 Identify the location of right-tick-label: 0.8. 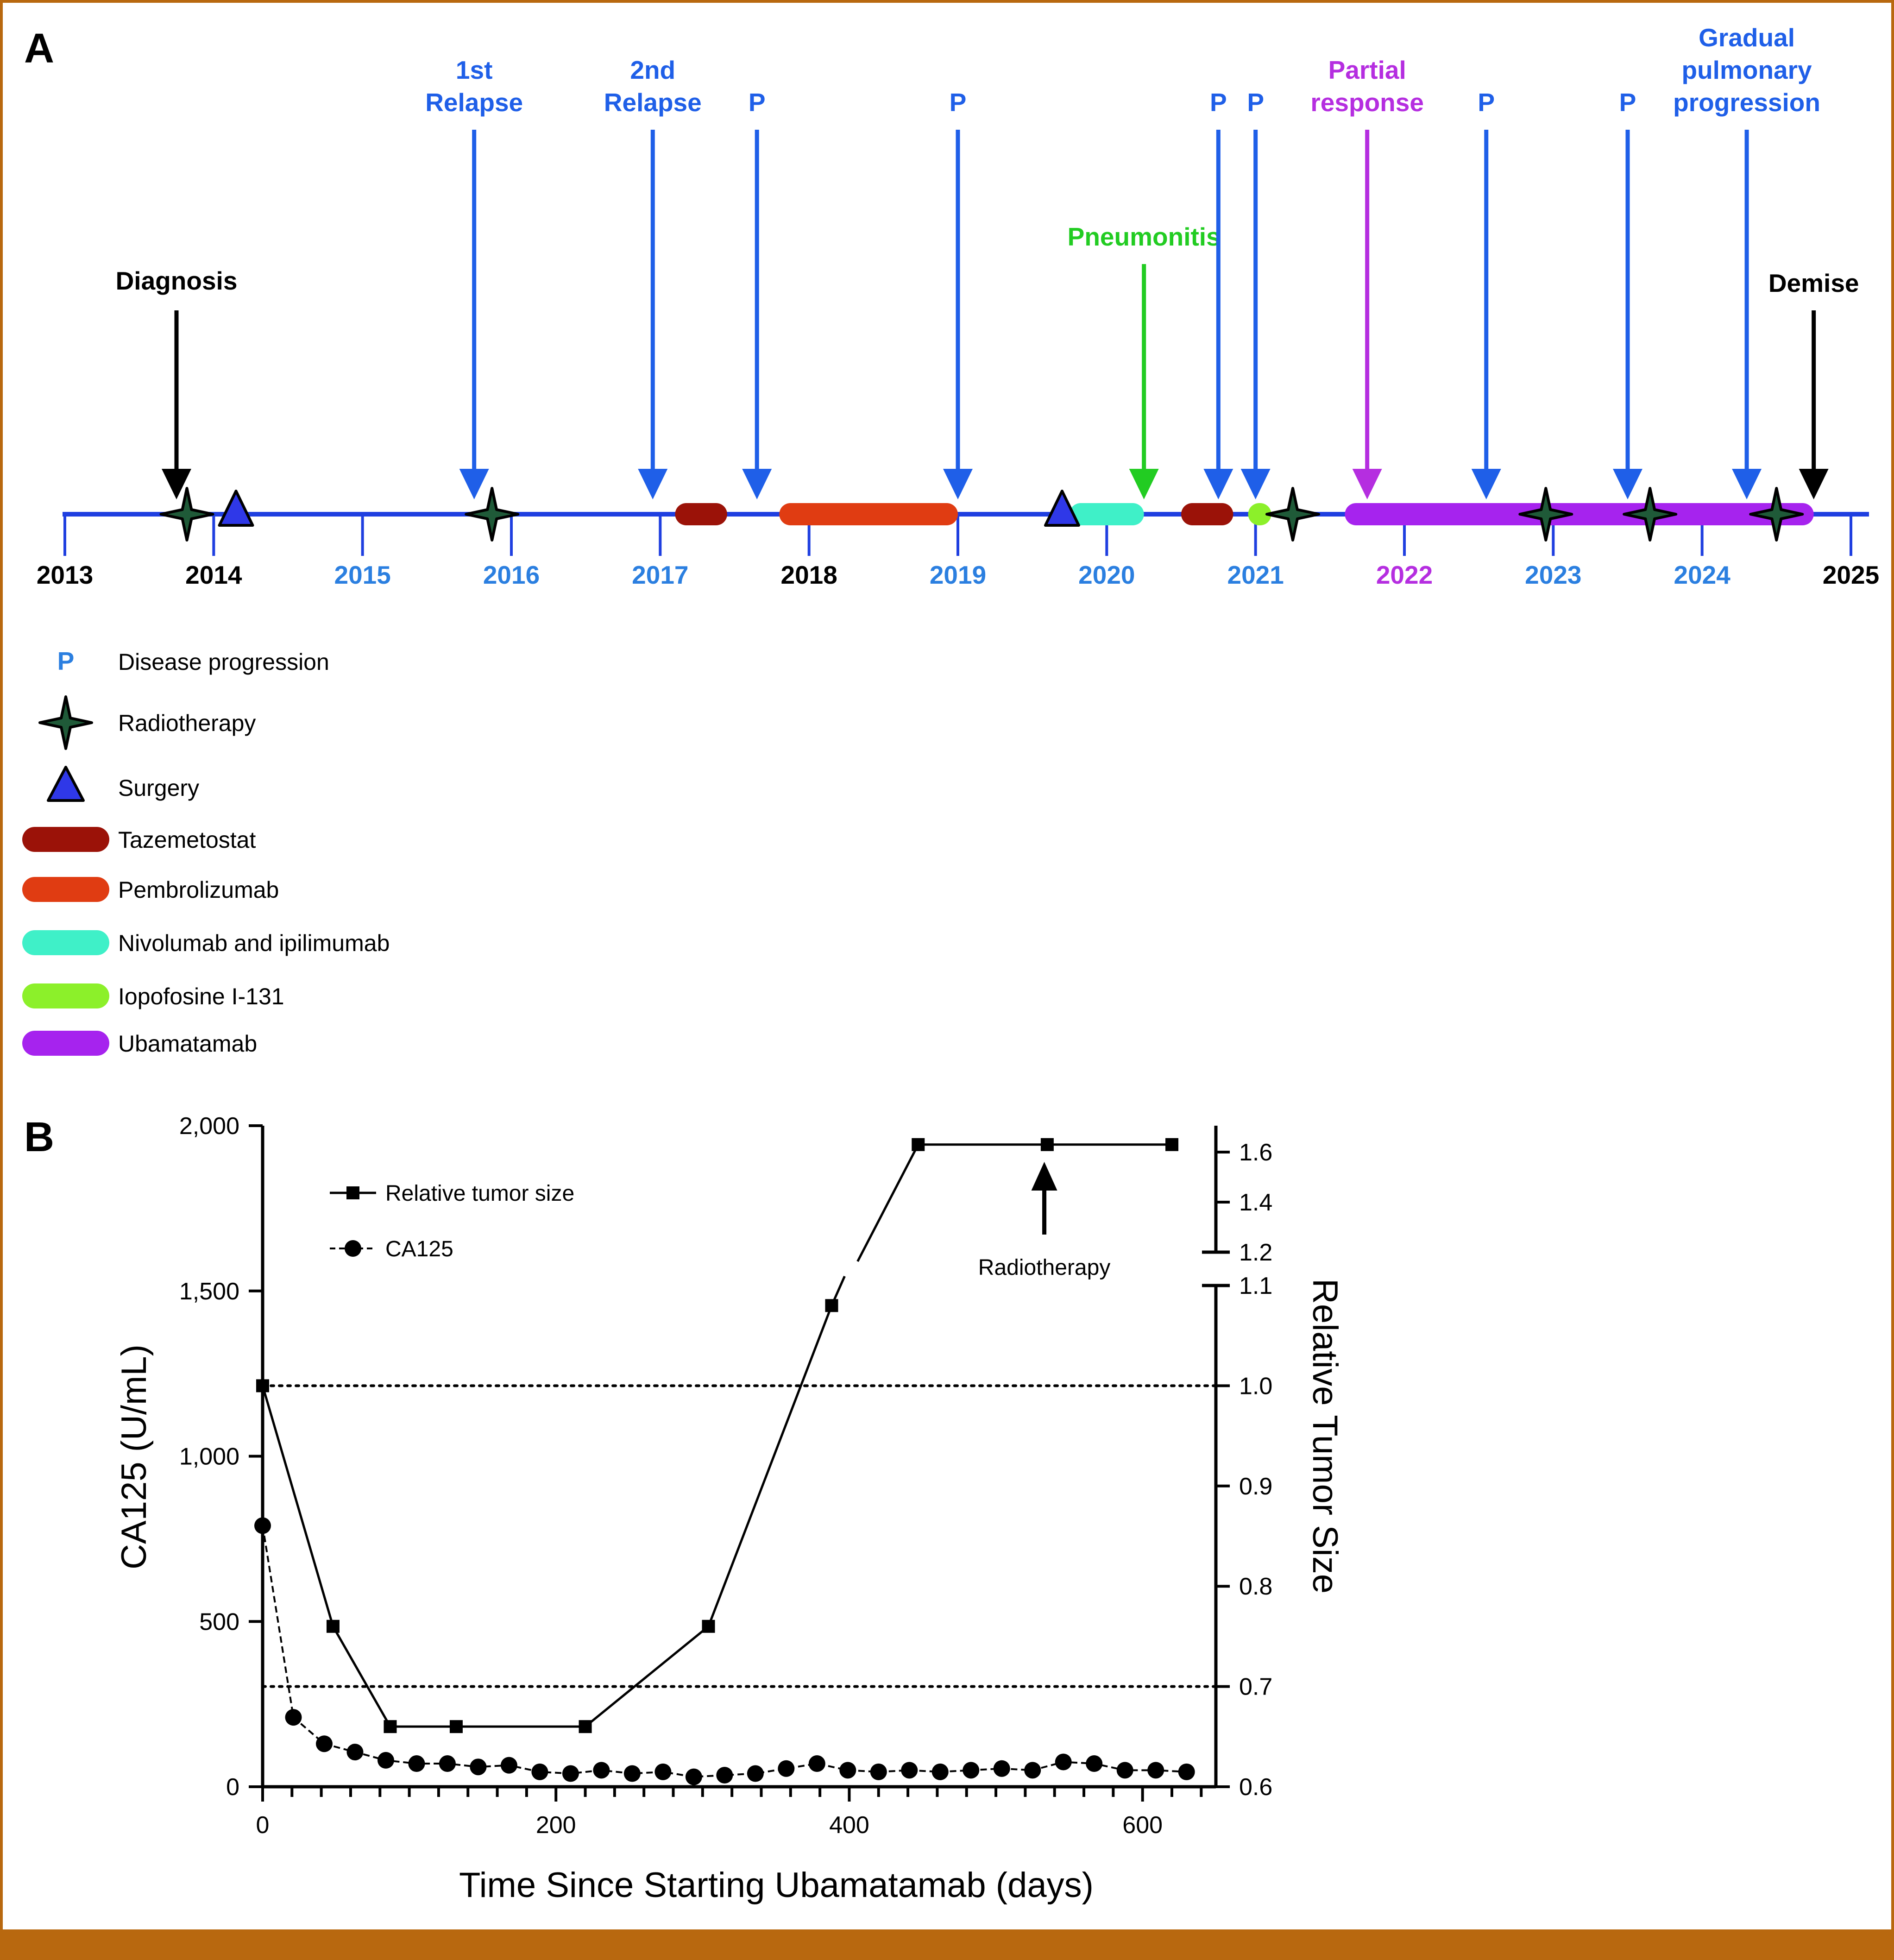
(1255, 1586).